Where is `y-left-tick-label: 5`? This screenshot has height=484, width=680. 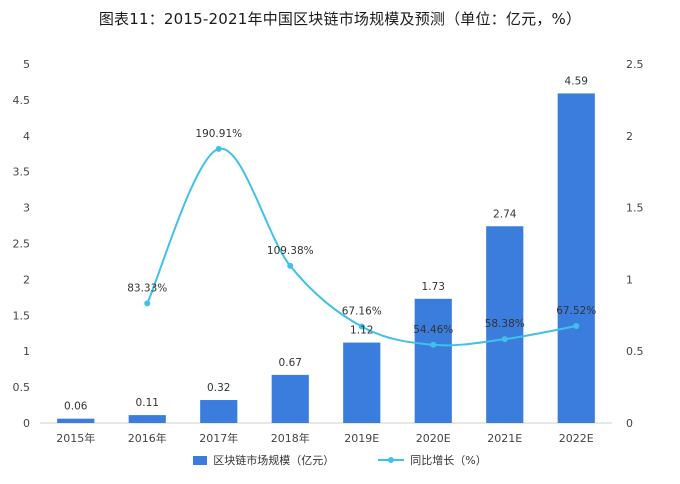
y-left-tick-label: 5 is located at coordinates (26, 64).